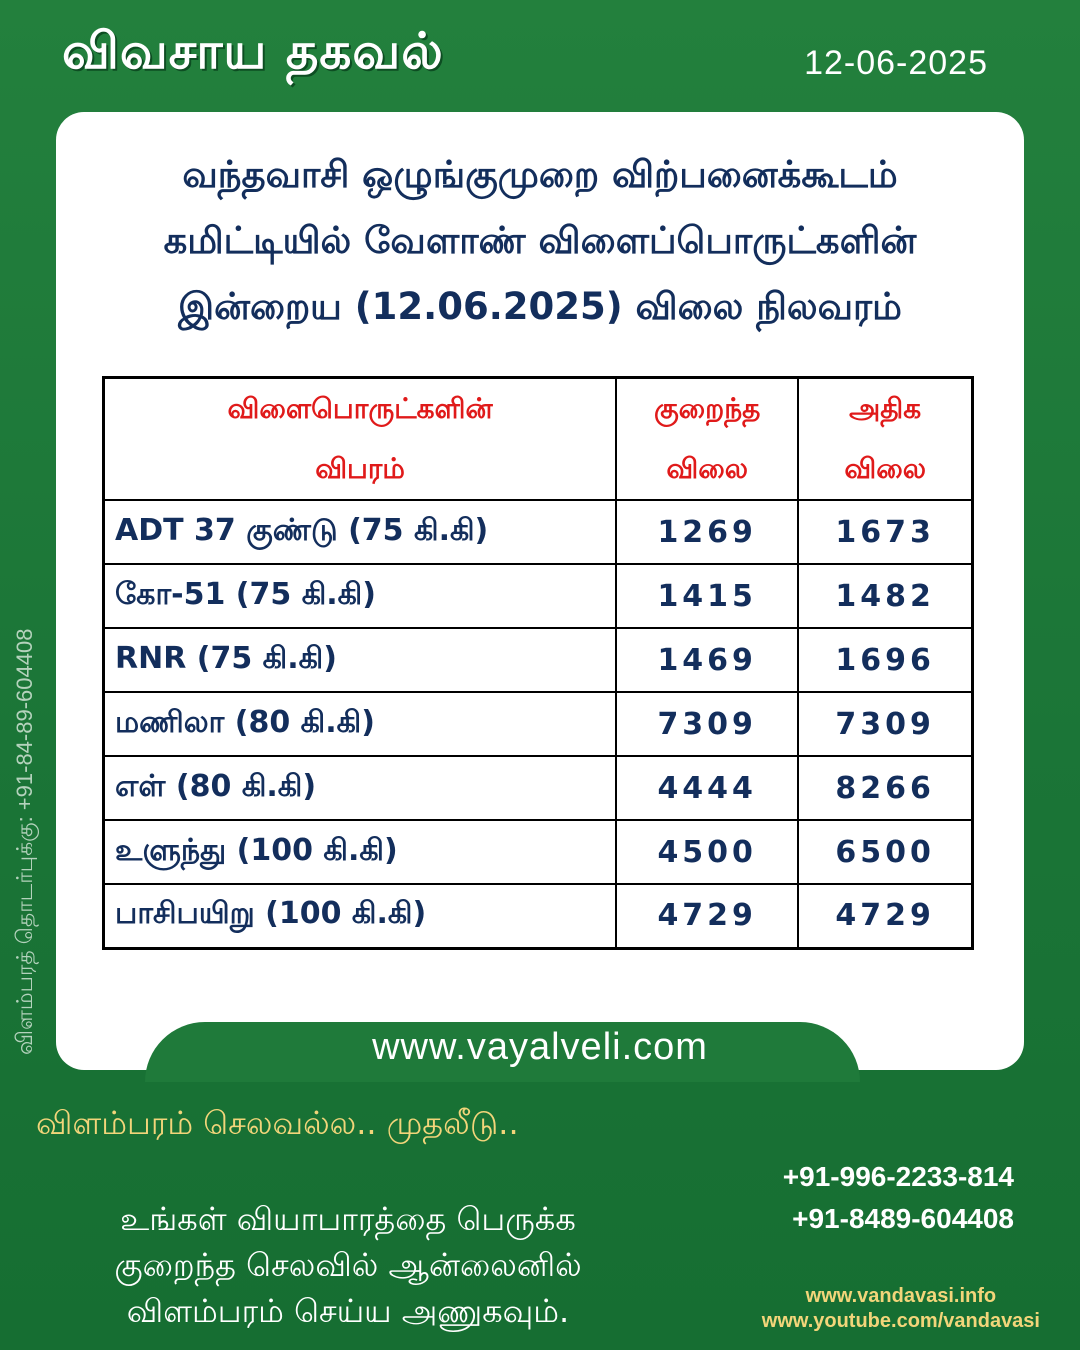  Describe the element at coordinates (360, 438) in the screenshot. I see `header-item: விளைபொருட்களின் விபரம்` at that location.